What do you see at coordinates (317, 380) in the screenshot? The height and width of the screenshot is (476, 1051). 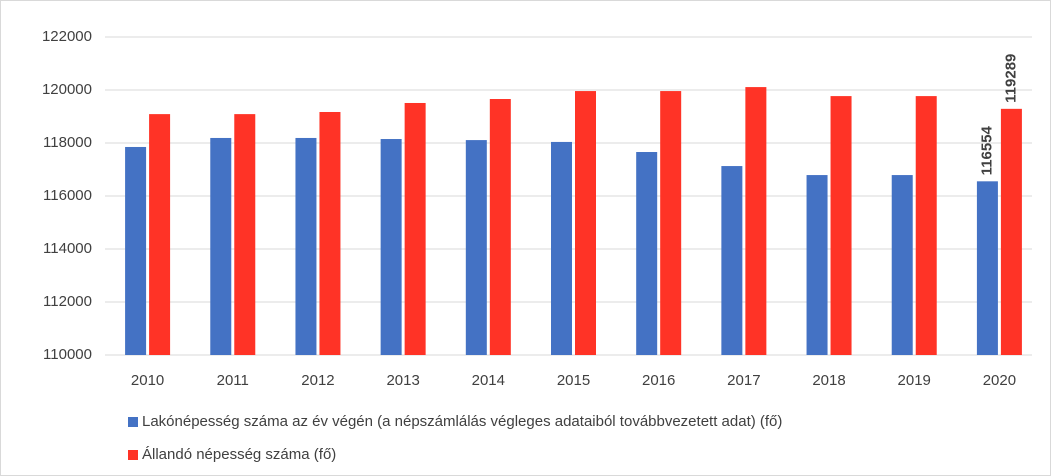 I see `x-tick-label: 2012` at bounding box center [317, 380].